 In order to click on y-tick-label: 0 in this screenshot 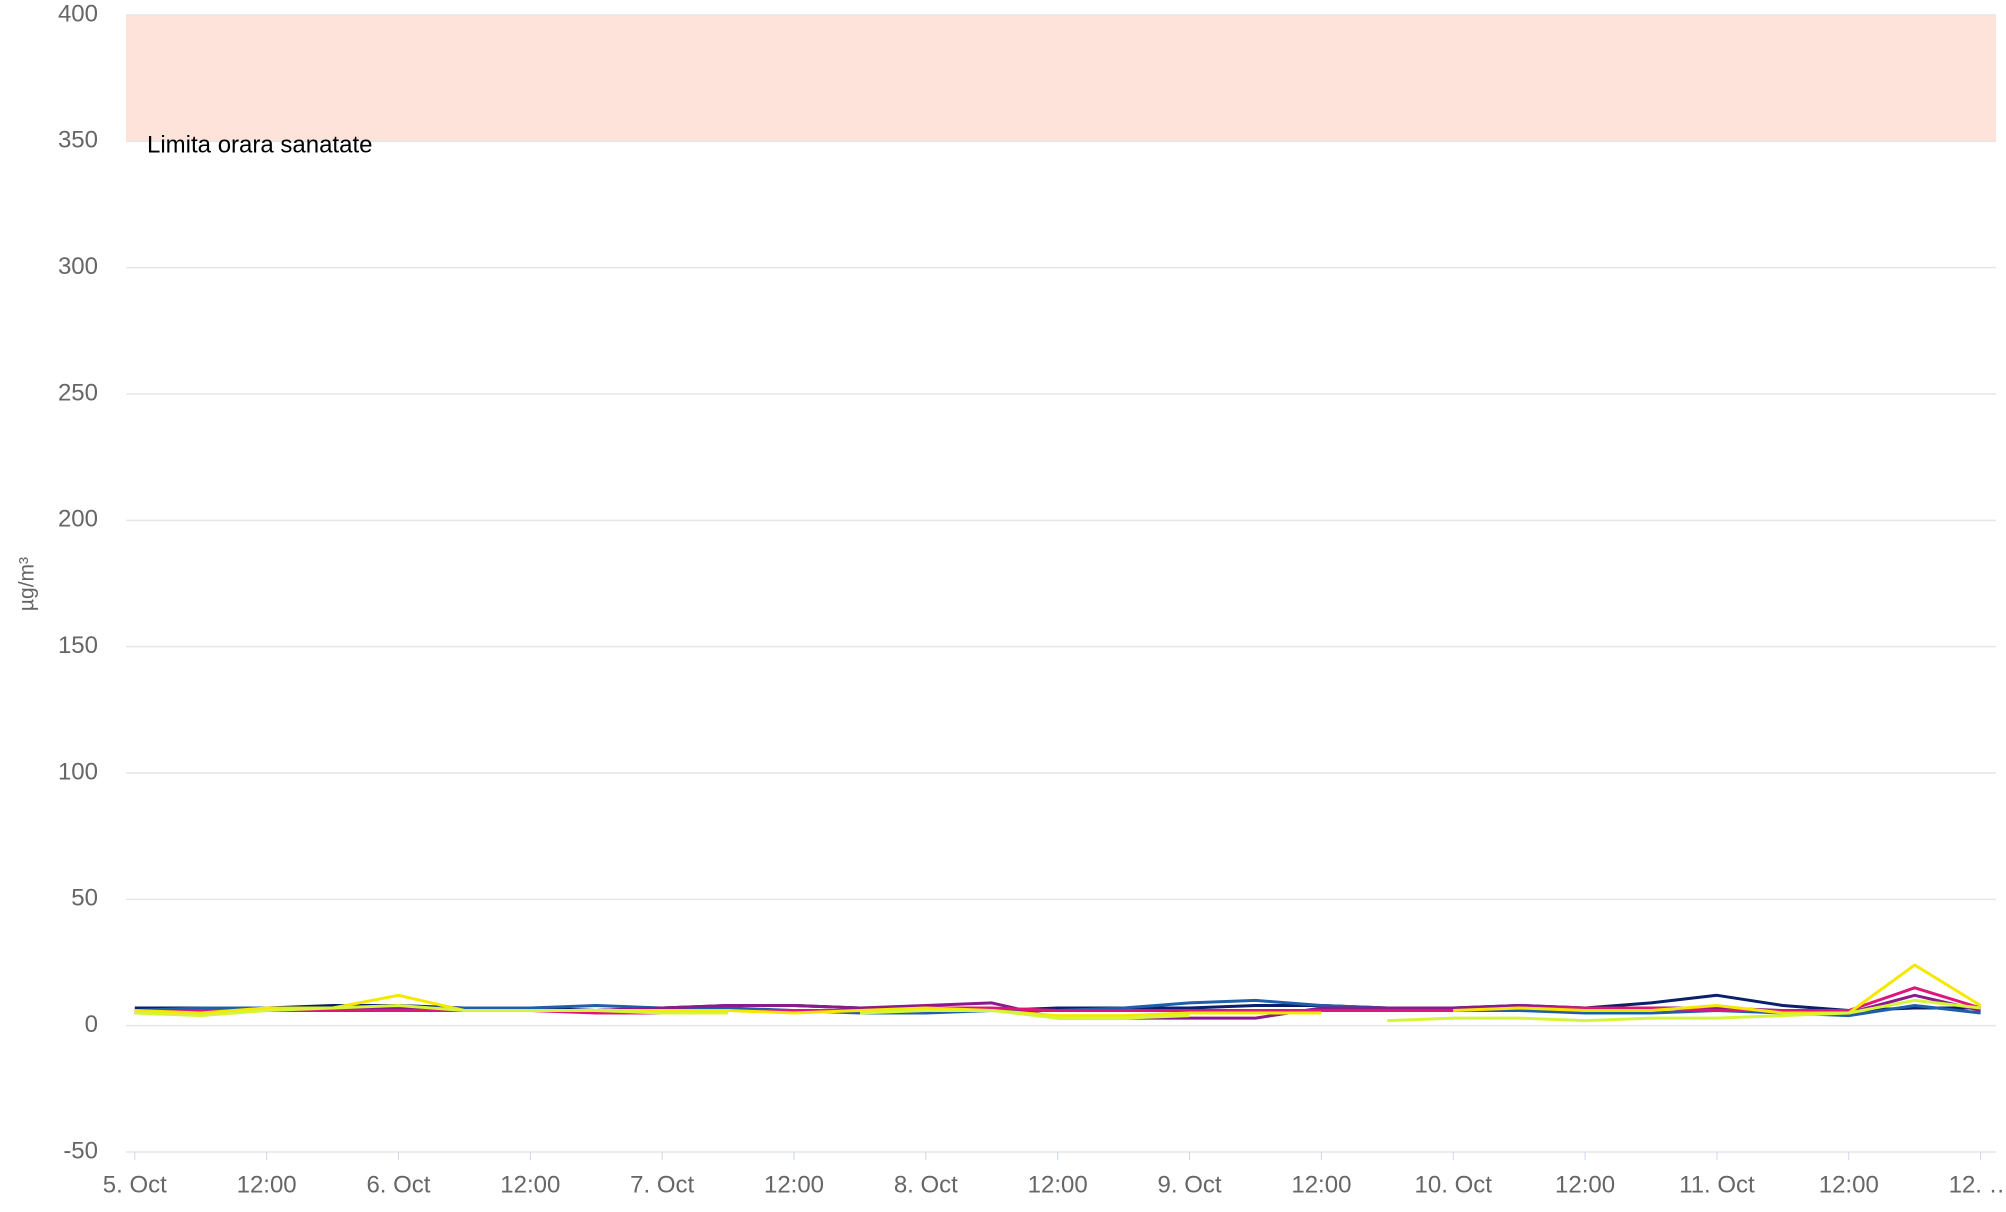, I will do `click(91, 1024)`.